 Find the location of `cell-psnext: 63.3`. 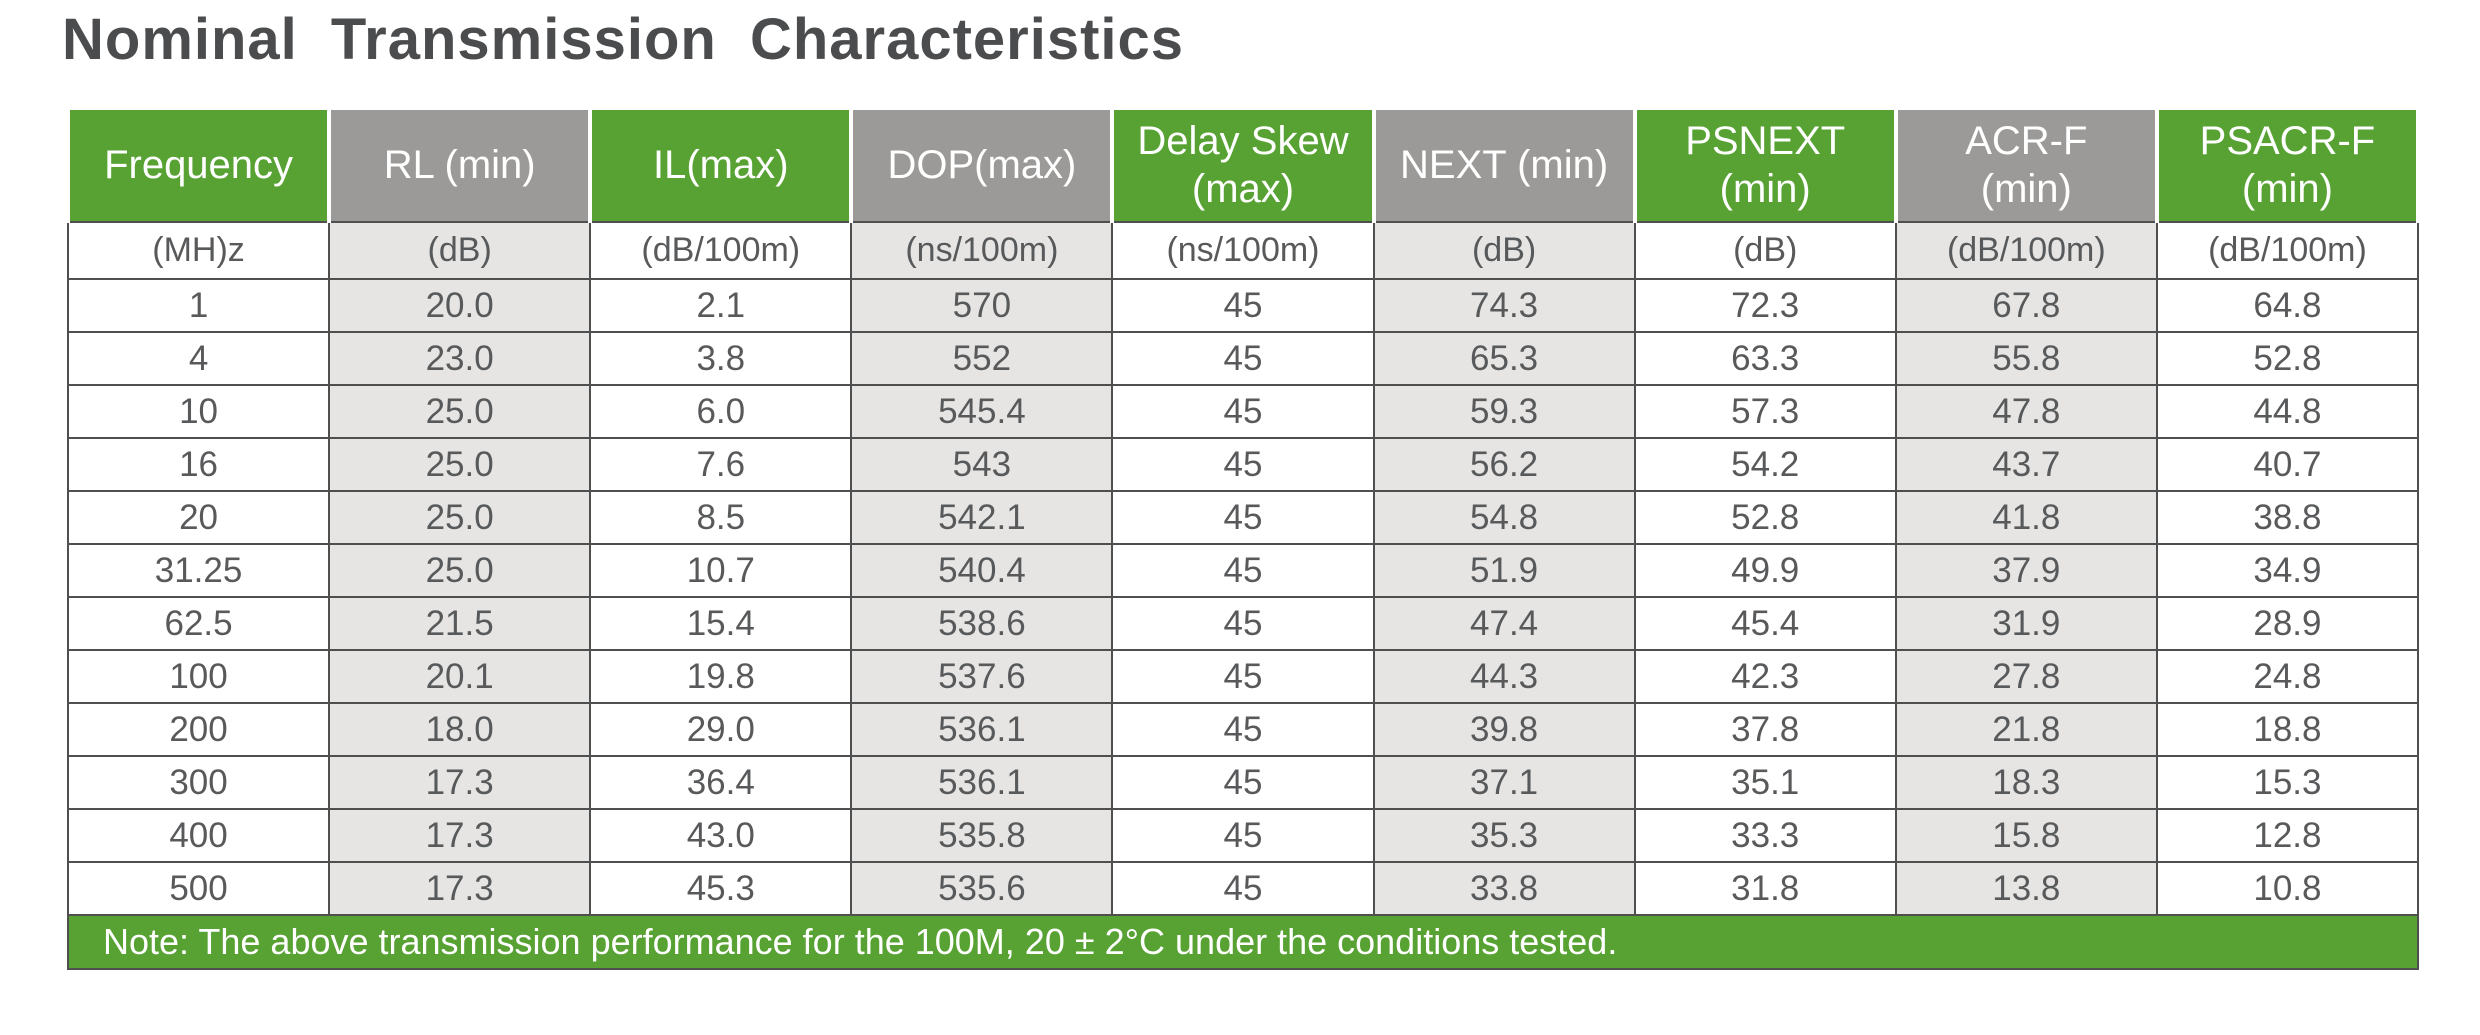

cell-psnext: 63.3 is located at coordinates (1765, 358).